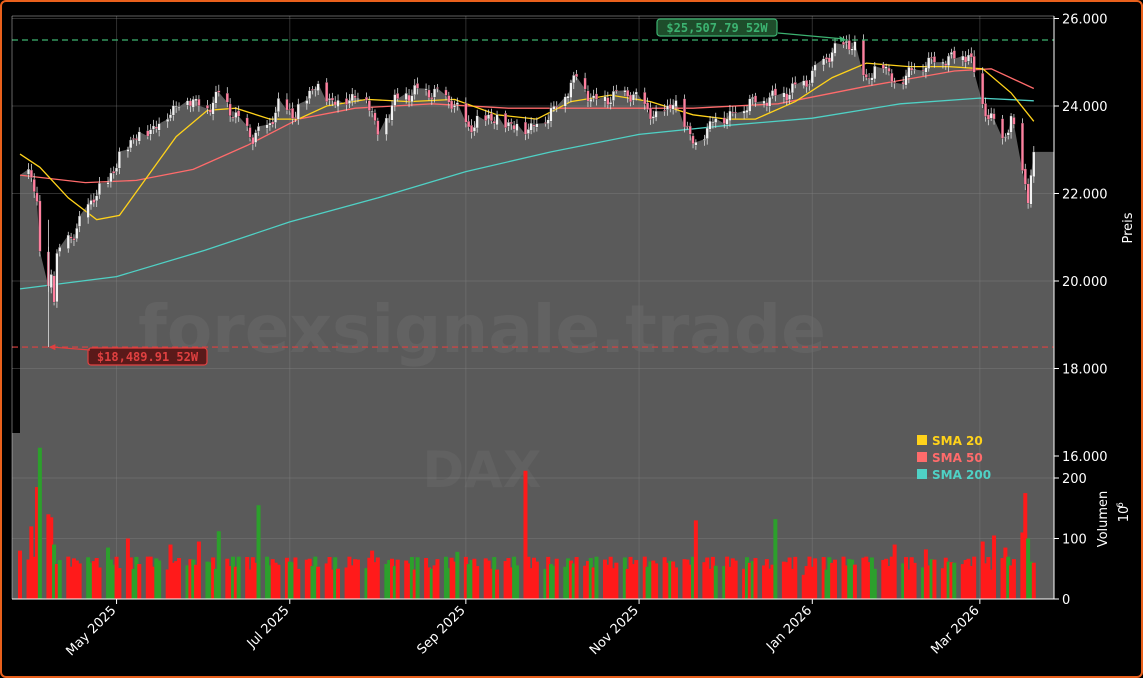 Image resolution: width=1143 pixels, height=678 pixels. I want to click on price-tick-label: 22.000, so click(1085, 195).